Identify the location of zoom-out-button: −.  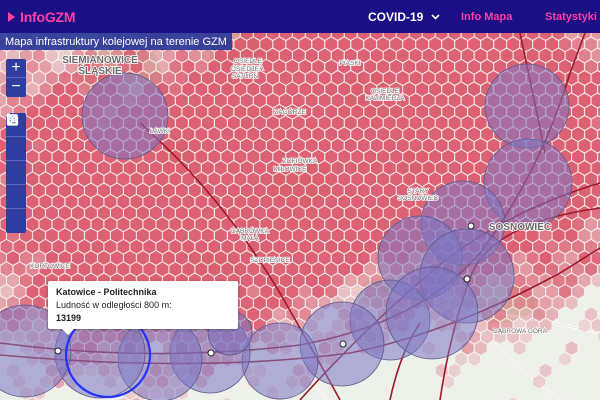
(16, 86).